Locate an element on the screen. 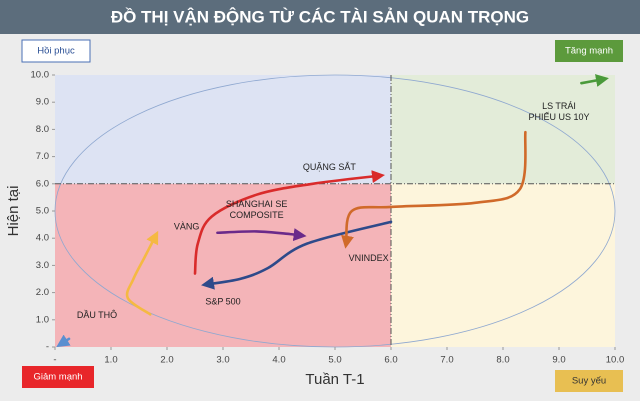  y-tick-label: 7.0 is located at coordinates (42, 156).